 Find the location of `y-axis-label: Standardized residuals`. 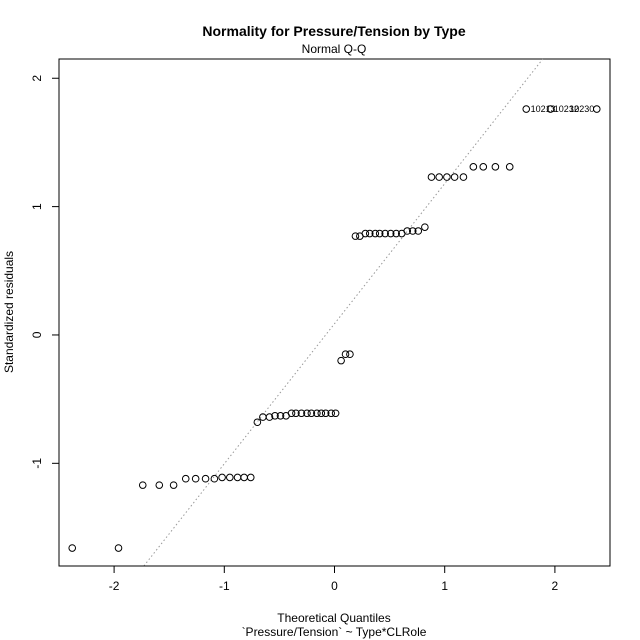

y-axis-label: Standardized residuals is located at coordinates (9, 312).